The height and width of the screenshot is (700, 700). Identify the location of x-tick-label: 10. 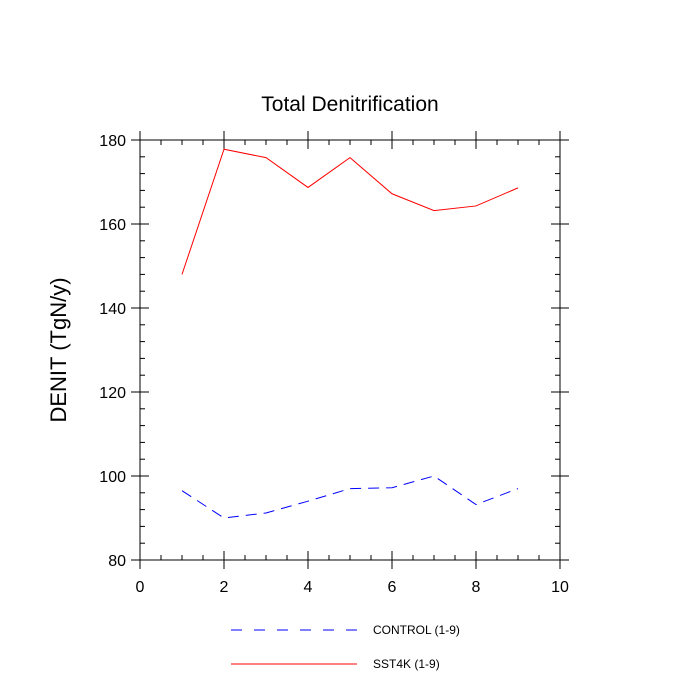
(560, 587).